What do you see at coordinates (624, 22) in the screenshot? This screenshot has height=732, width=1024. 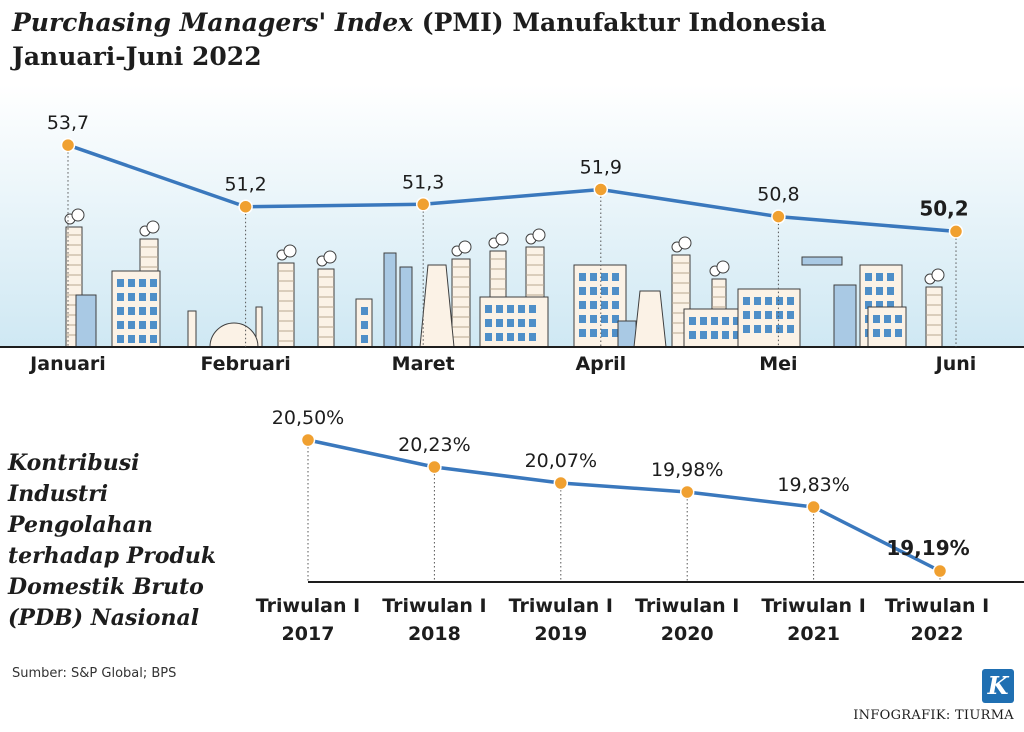 I see `title-rest: (PMI) Manufaktur Indonesia` at bounding box center [624, 22].